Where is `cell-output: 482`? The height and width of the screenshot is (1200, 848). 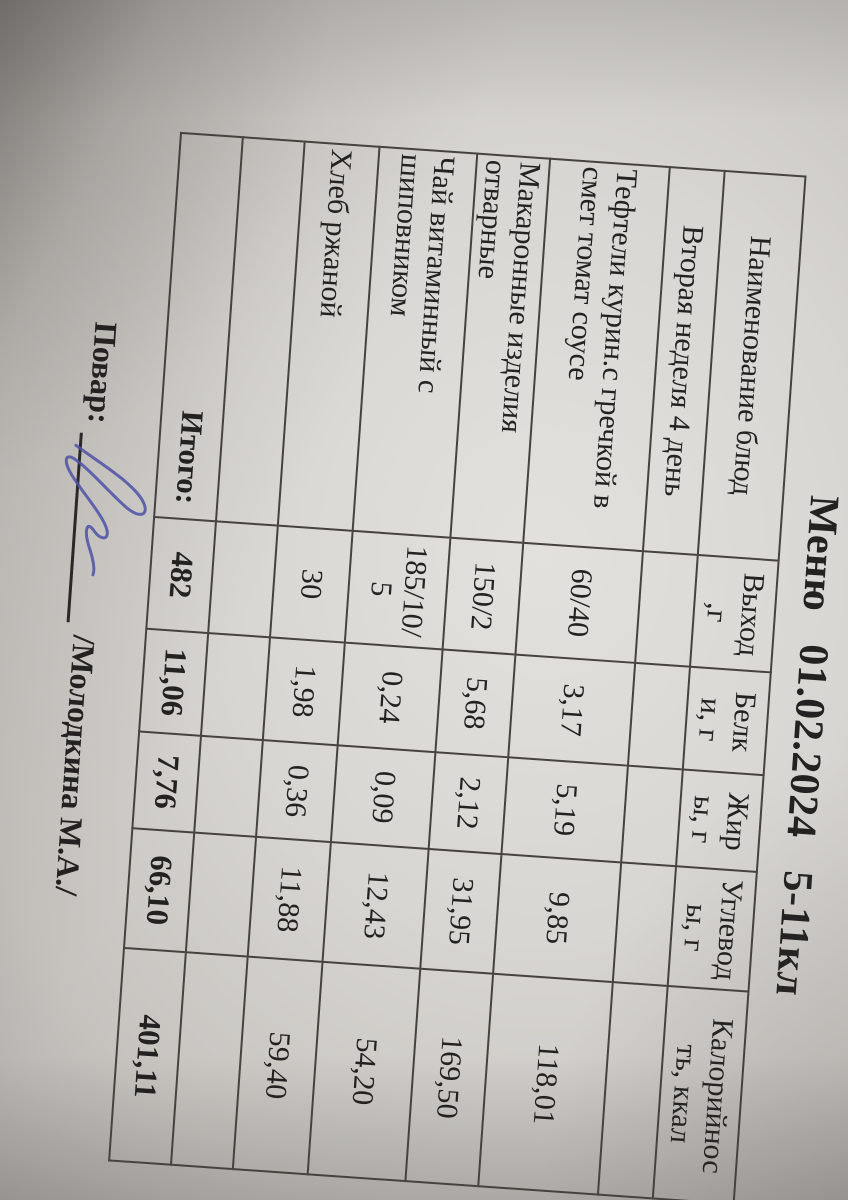
cell-output: 482 is located at coordinates (181, 575).